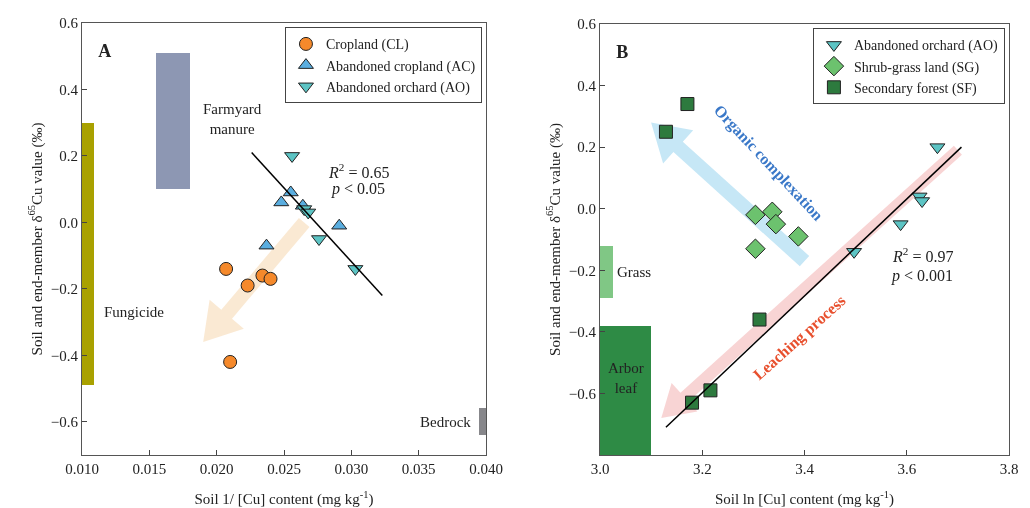 The height and width of the screenshot is (508, 1030). Describe the element at coordinates (622, 52) in the screenshot. I see `text: B` at that location.